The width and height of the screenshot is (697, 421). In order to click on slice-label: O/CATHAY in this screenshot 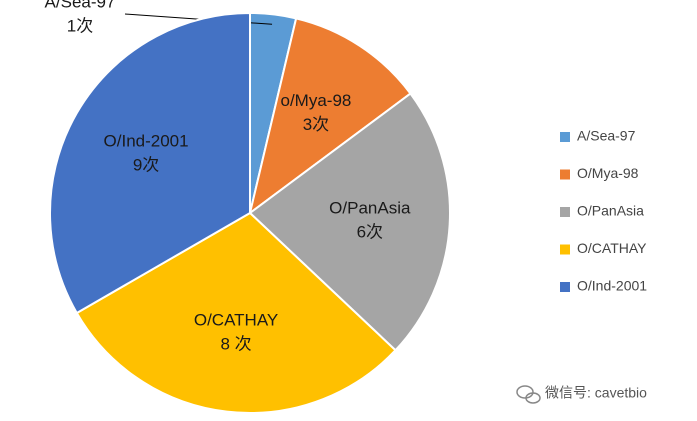, I will do `click(236, 320)`.